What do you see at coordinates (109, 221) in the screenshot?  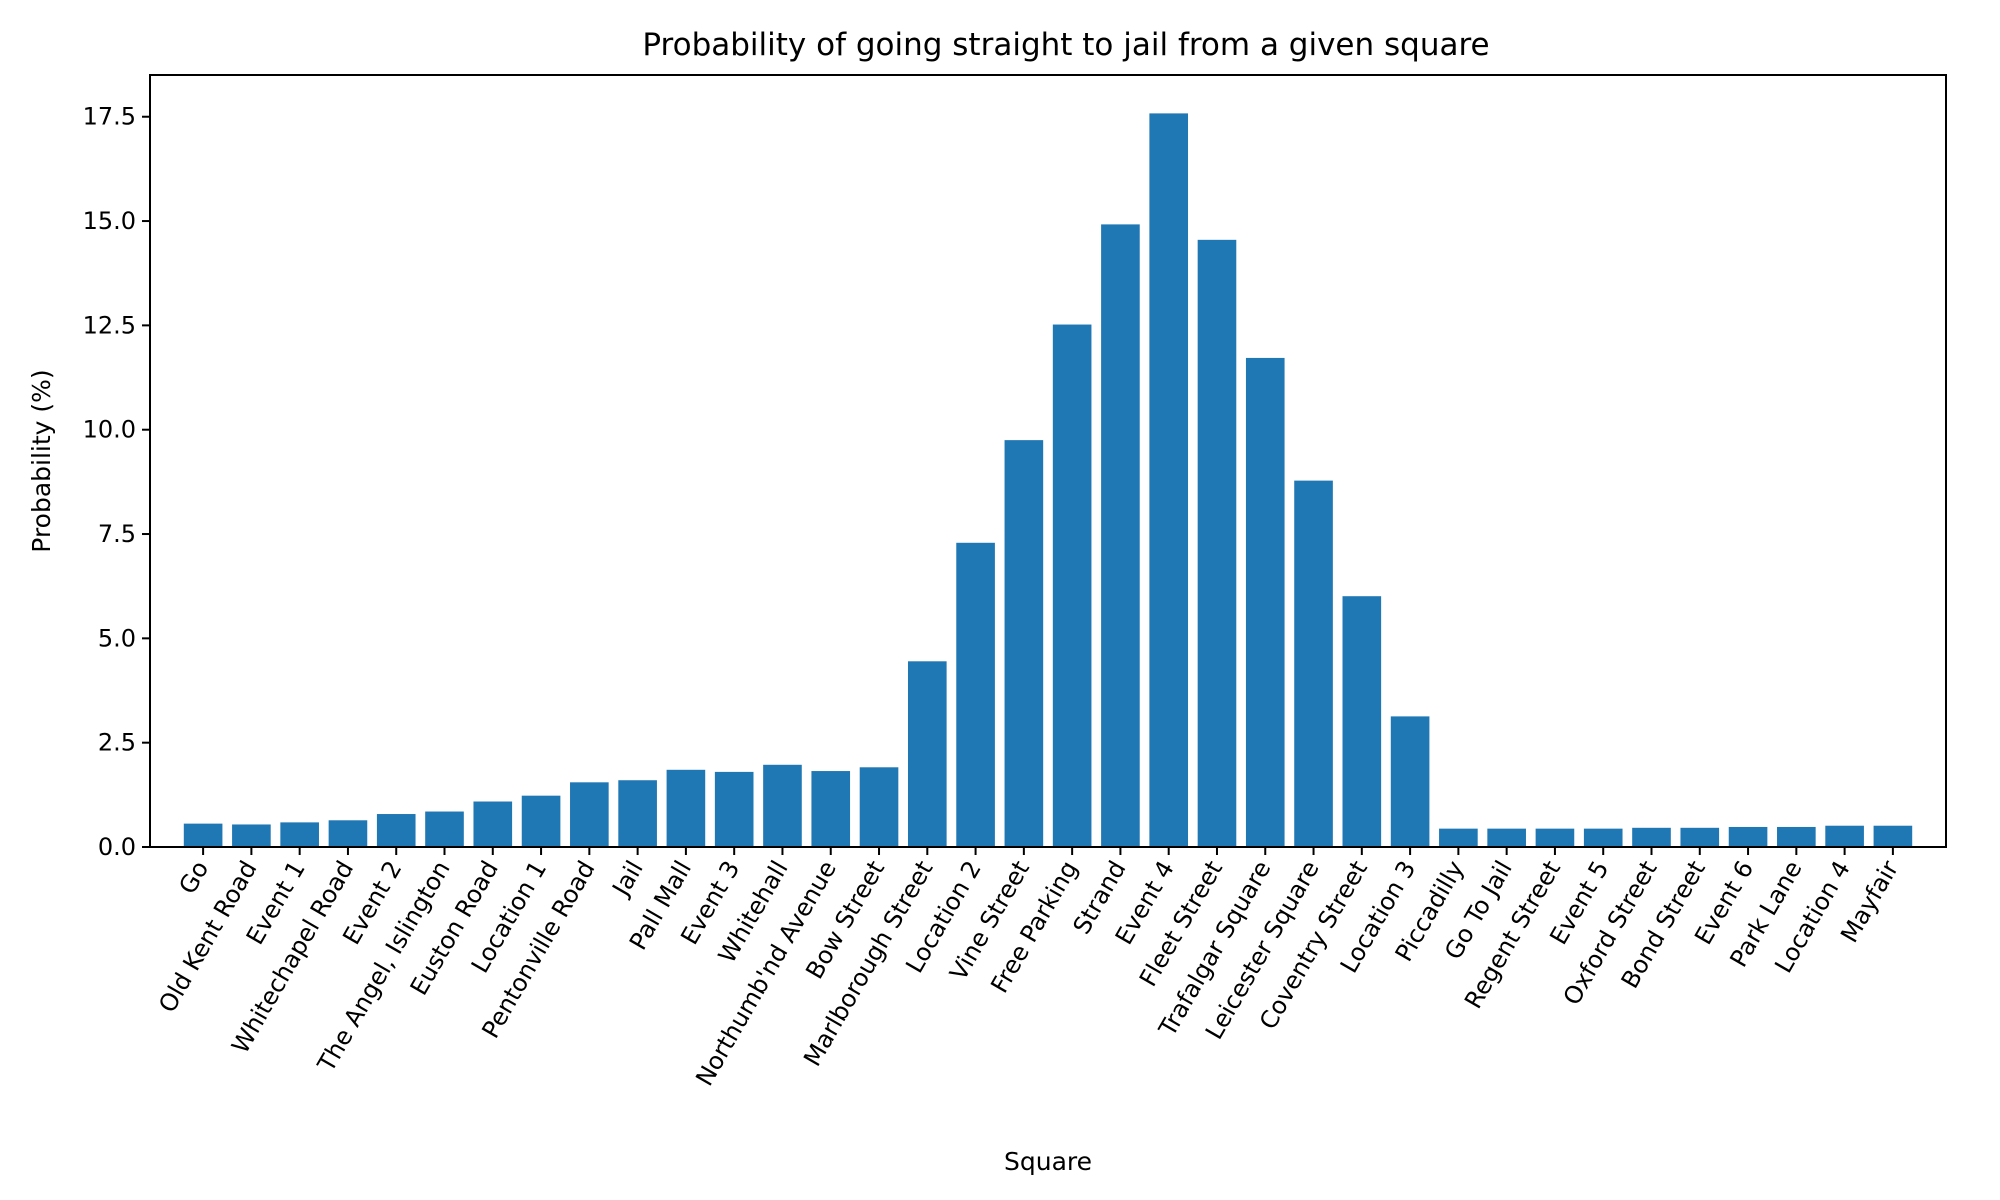 I see `y-tick-label: 15.0` at bounding box center [109, 221].